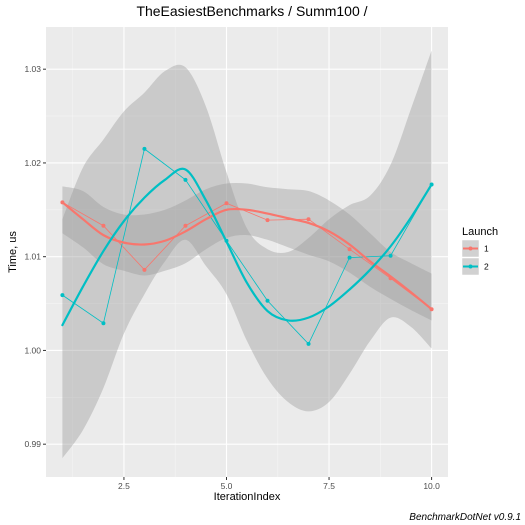 The height and width of the screenshot is (525, 525). I want to click on y-tick-label: 1.02, so click(32, 163).